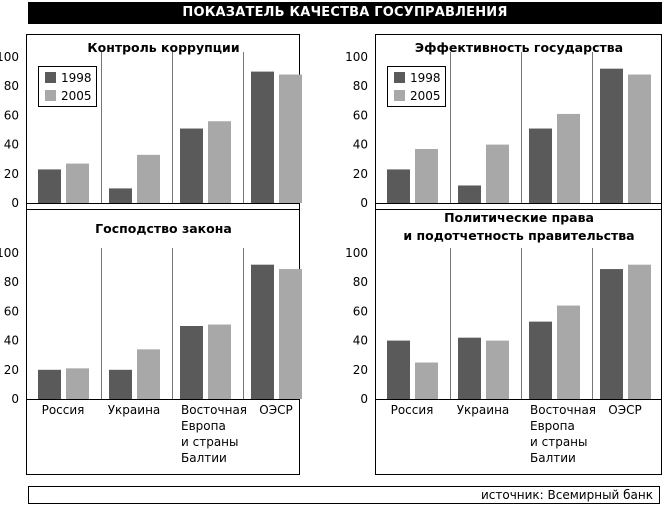 This screenshot has height=508, width=664. I want to click on source-footer: источник: Всемирный банк, so click(344, 495).